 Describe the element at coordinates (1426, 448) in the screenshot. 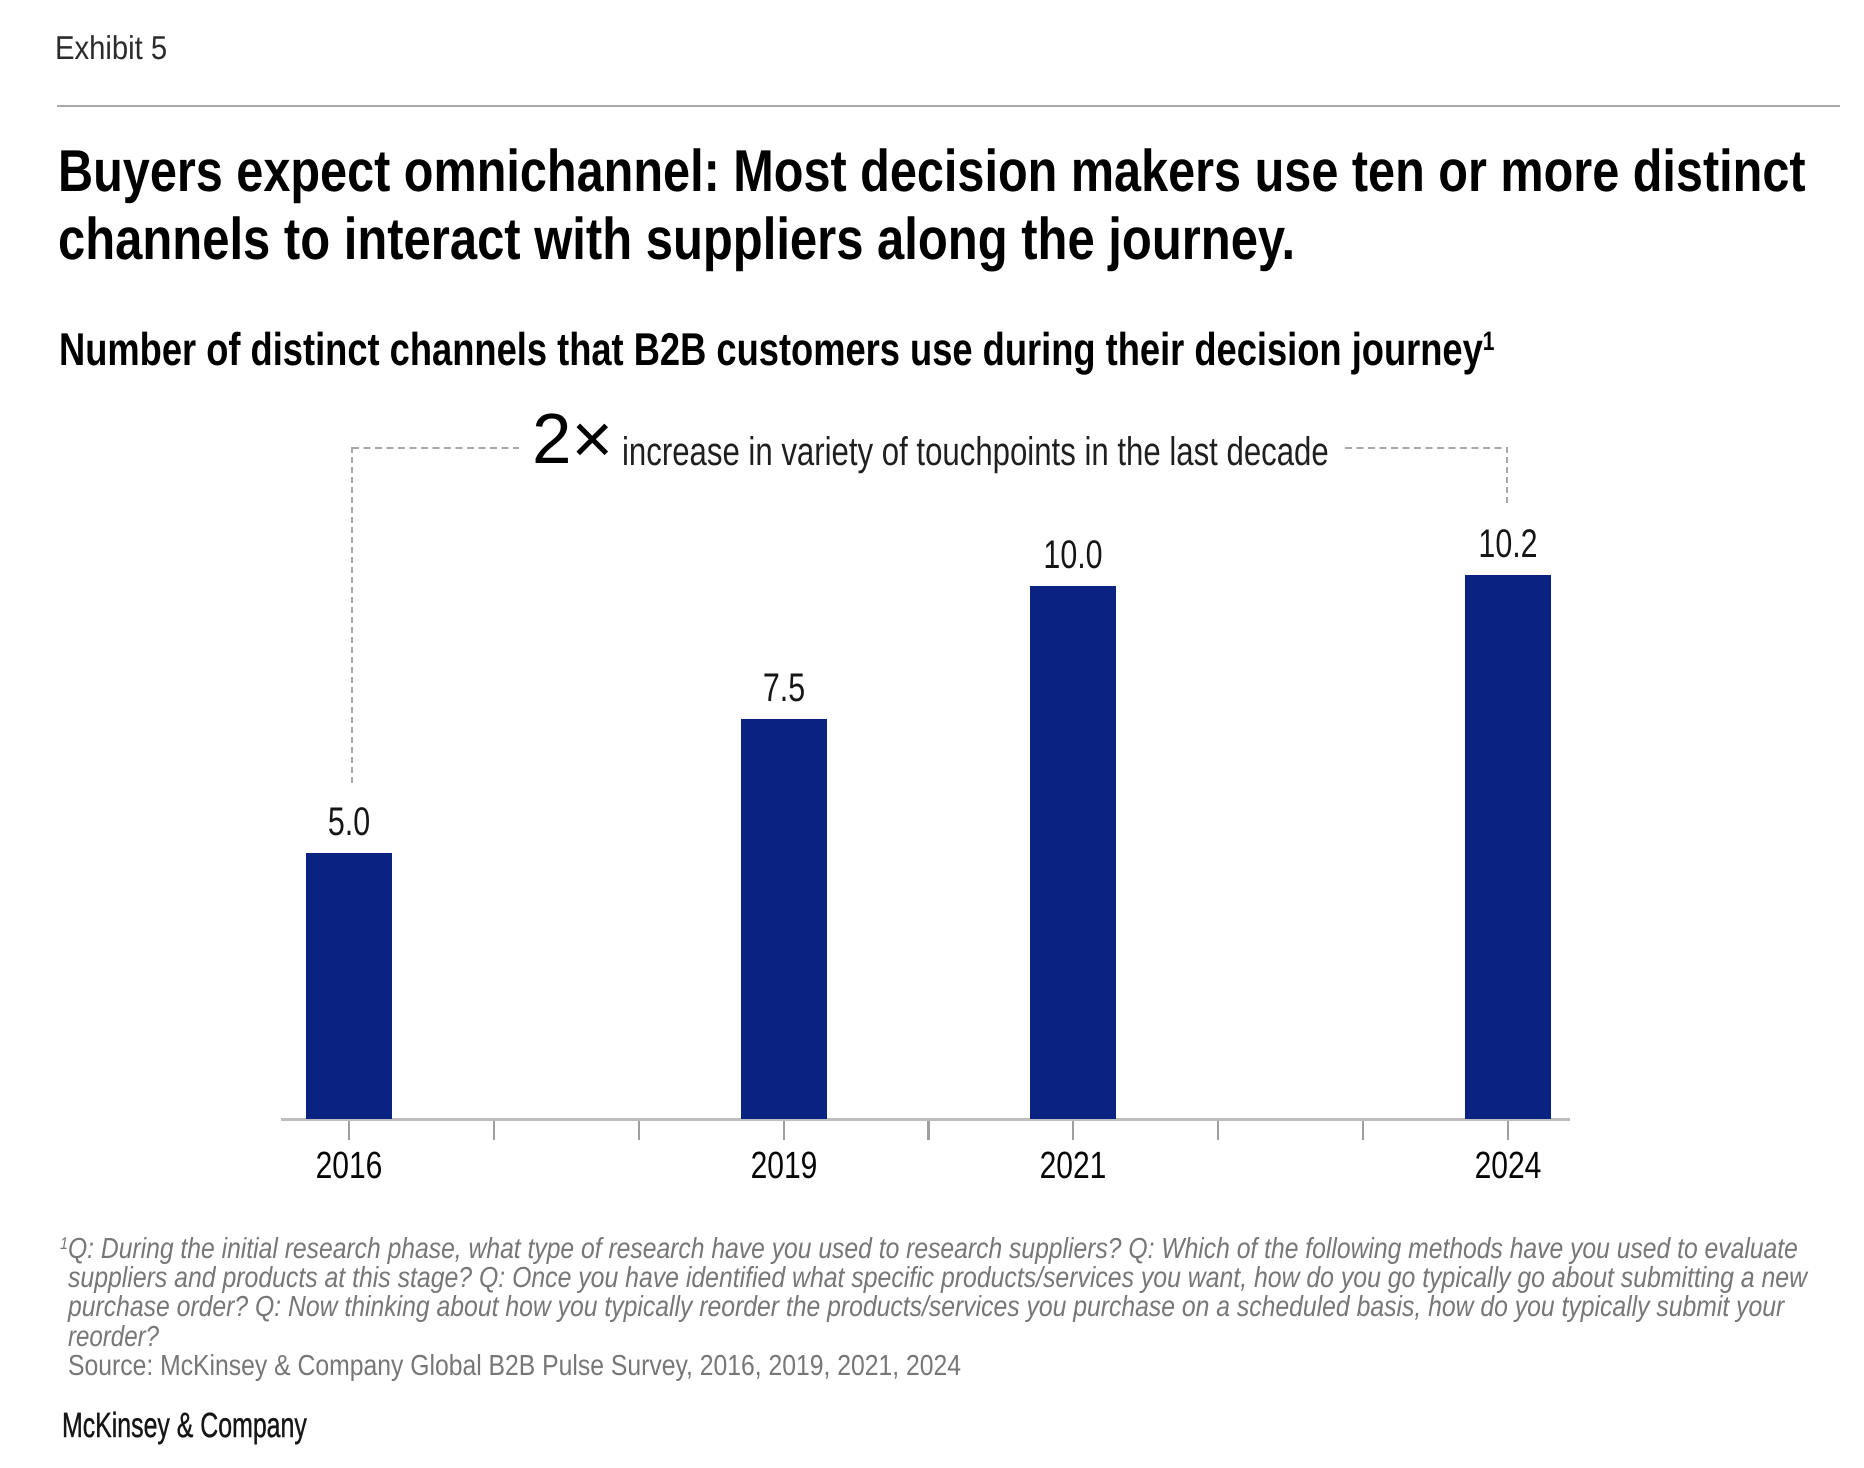

I see `bracket-right-horizontal-line` at that location.